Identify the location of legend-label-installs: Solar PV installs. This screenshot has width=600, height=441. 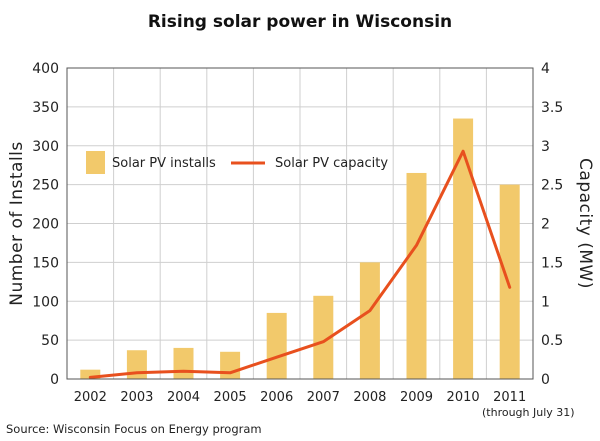
(164, 163).